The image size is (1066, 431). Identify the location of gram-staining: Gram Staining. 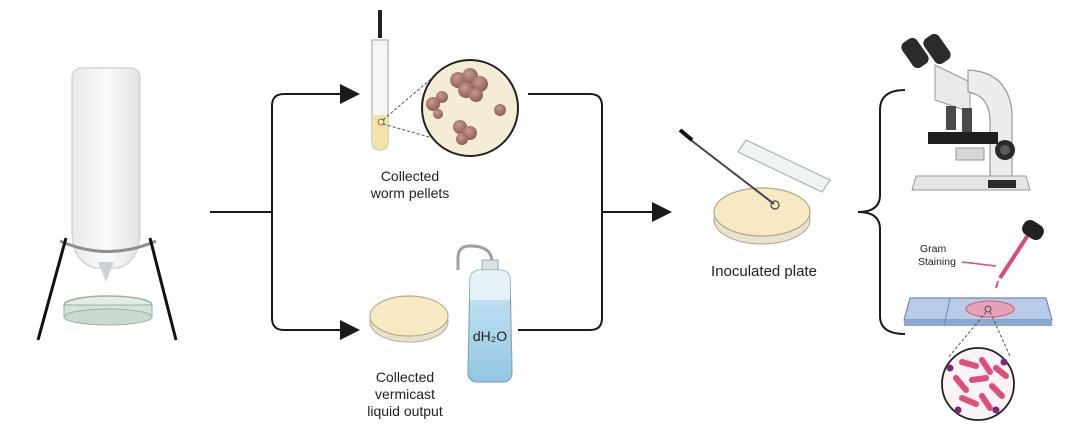
(978, 320).